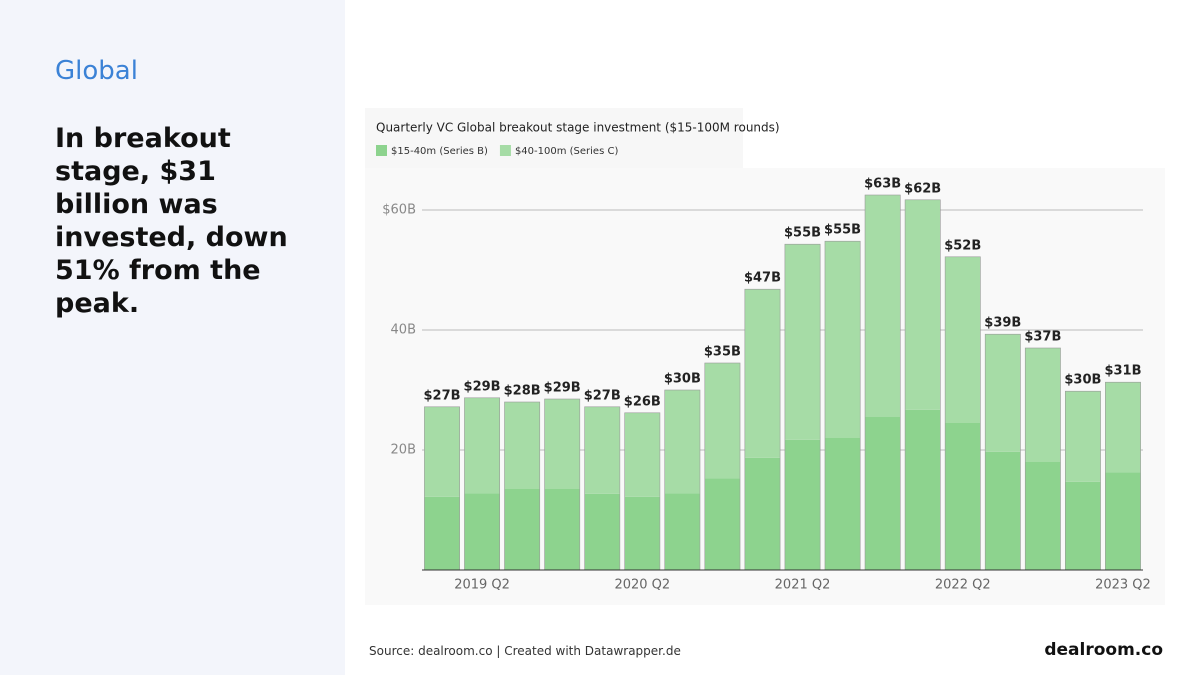 This screenshot has width=1200, height=675. Describe the element at coordinates (522, 391) in the screenshot. I see `total-label: $28B` at that location.